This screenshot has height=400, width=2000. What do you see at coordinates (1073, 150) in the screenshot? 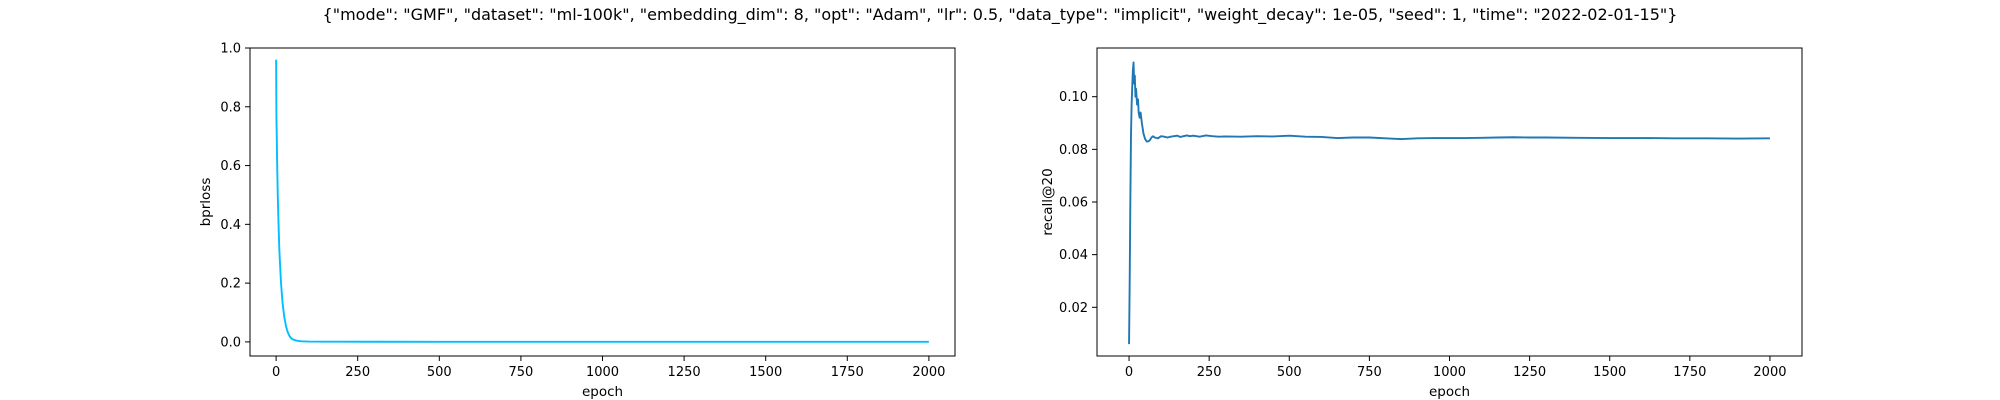
I see `y-tick-label: 0.08` at bounding box center [1073, 150].